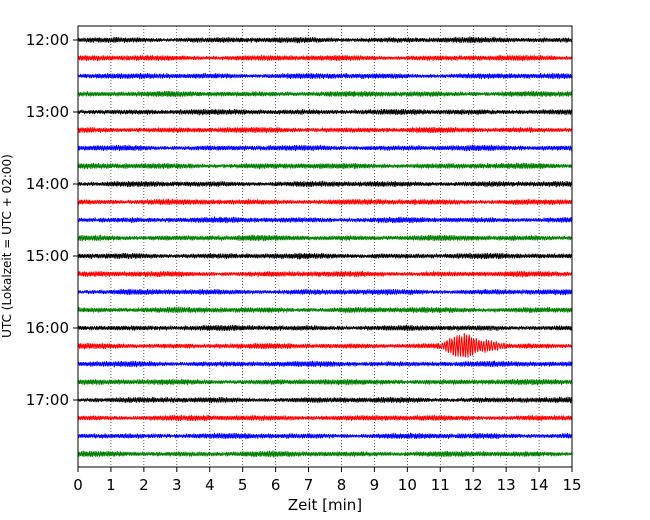 This screenshot has height=520, width=650. What do you see at coordinates (375, 485) in the screenshot?
I see `x-tick-label: 9` at bounding box center [375, 485].